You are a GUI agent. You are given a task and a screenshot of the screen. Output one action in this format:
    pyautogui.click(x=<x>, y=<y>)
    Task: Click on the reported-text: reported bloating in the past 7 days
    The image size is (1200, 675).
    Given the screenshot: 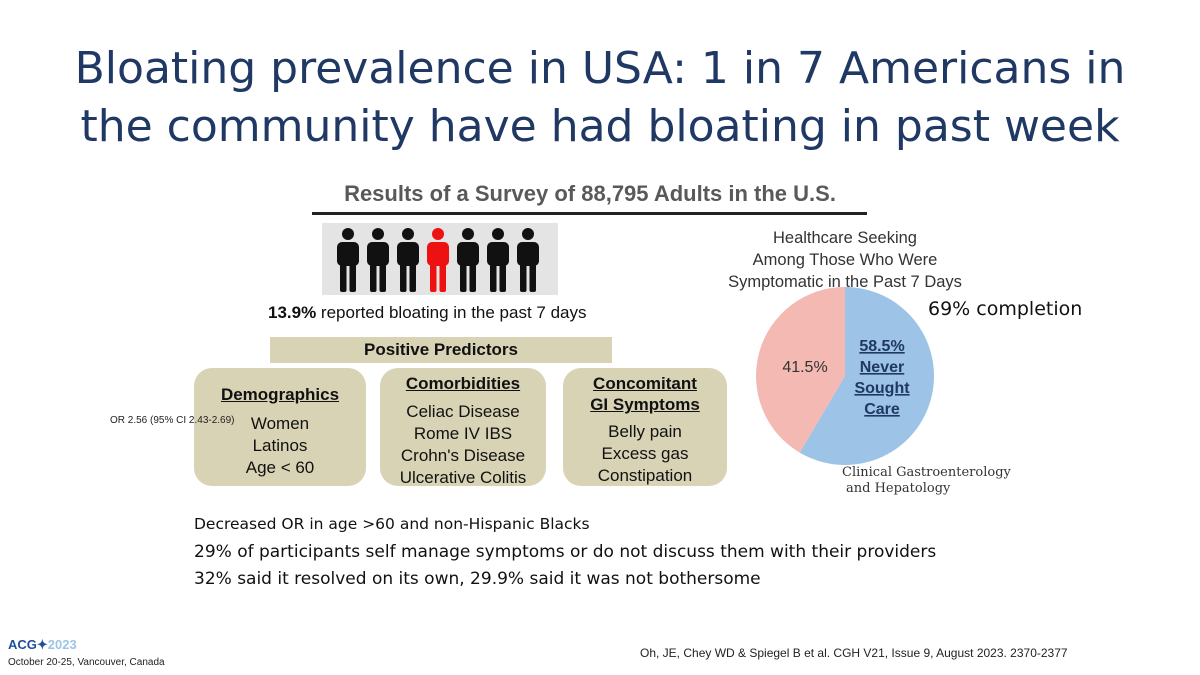 What is the action you would take?
    pyautogui.click(x=451, y=312)
    